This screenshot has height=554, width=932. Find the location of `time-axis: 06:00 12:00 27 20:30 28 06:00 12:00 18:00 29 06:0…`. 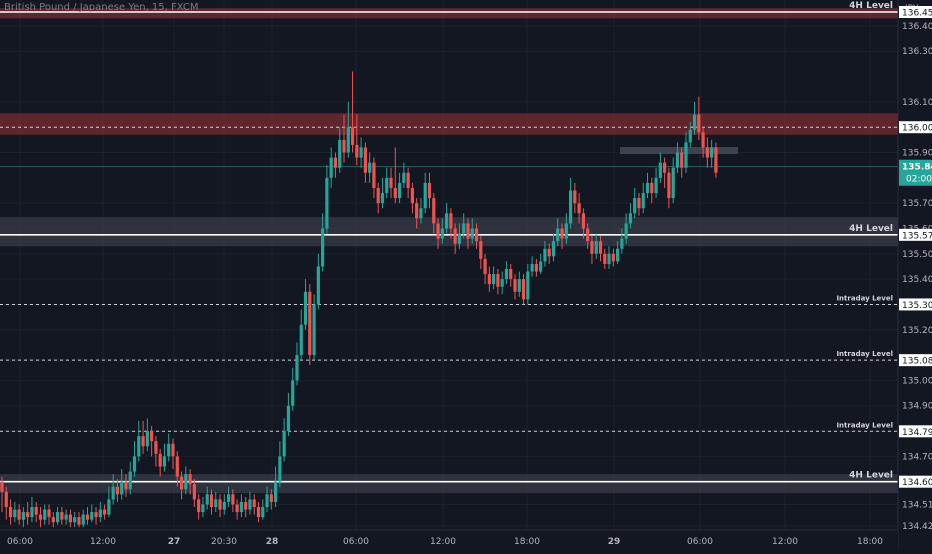

time-axis: 06:00 12:00 27 20:30 28 06:00 12:00 18:00 29 06:0… is located at coordinates (445, 542).